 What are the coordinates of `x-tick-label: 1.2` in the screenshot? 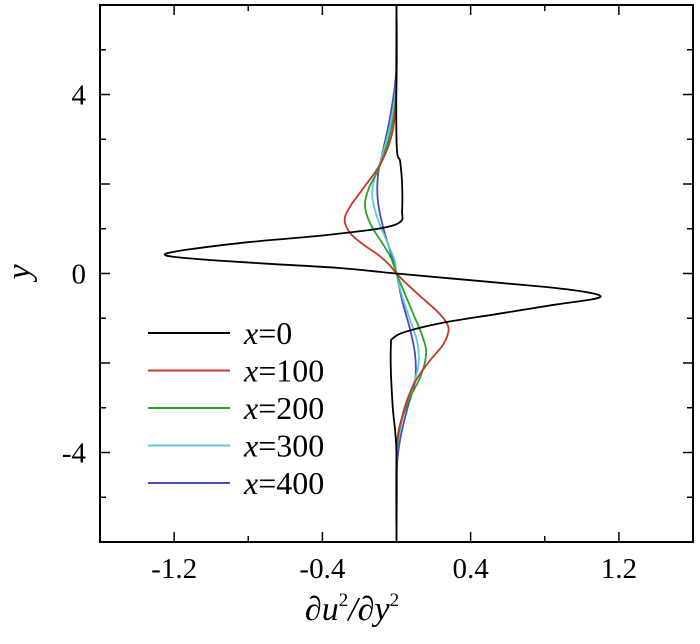 It's located at (619, 569).